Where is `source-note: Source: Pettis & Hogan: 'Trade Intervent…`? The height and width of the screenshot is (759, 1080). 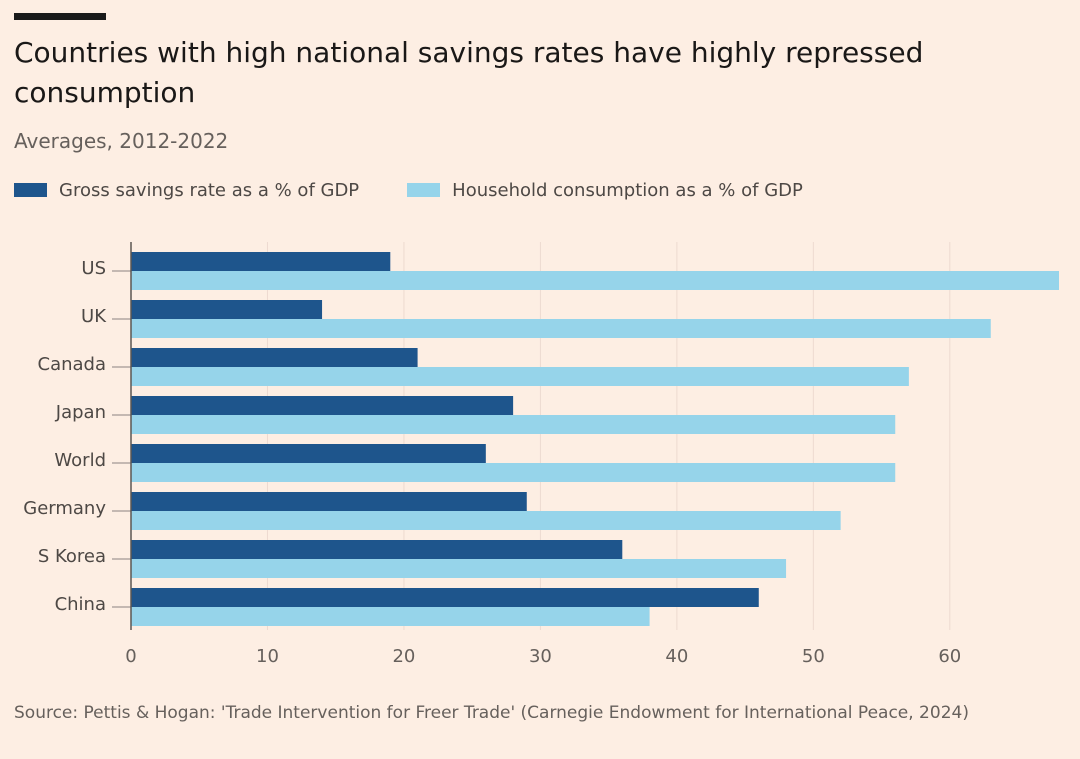 source-note: Source: Pettis & Hogan: 'Trade Intervent… is located at coordinates (491, 713).